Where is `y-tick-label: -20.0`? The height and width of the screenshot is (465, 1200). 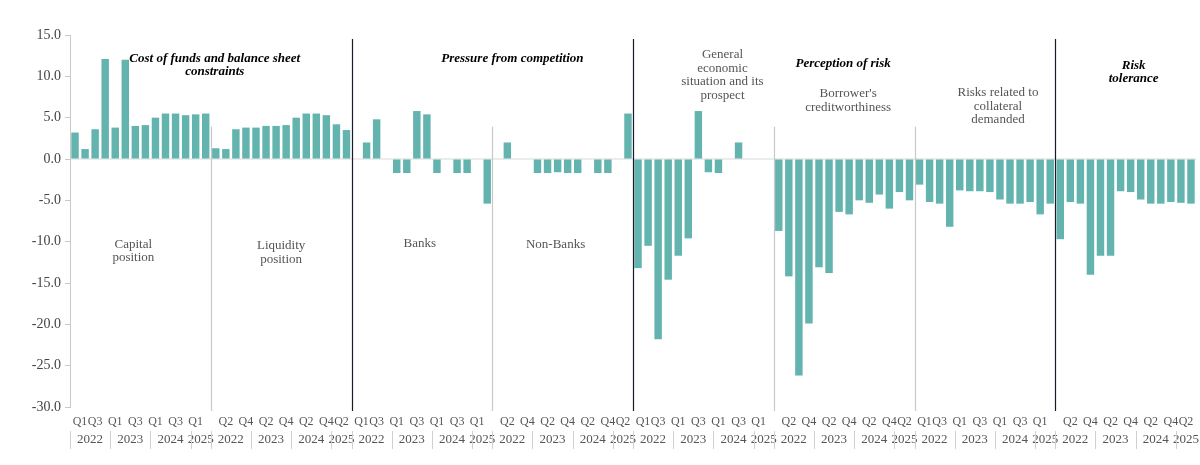 y-tick-label: -20.0 is located at coordinates (46, 324).